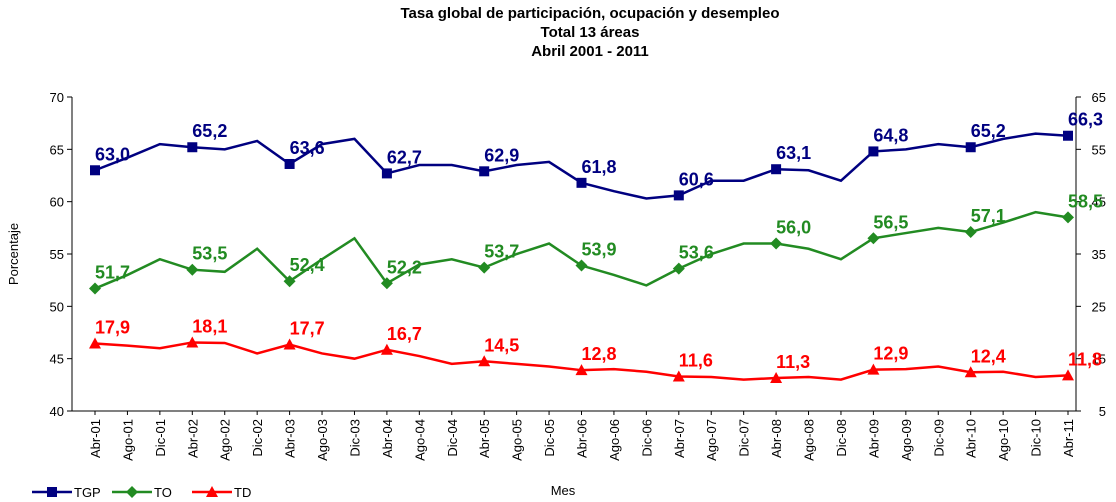 Image resolution: width=1116 pixels, height=502 pixels. I want to click on x-tick-label: Dic-03, so click(354, 438).